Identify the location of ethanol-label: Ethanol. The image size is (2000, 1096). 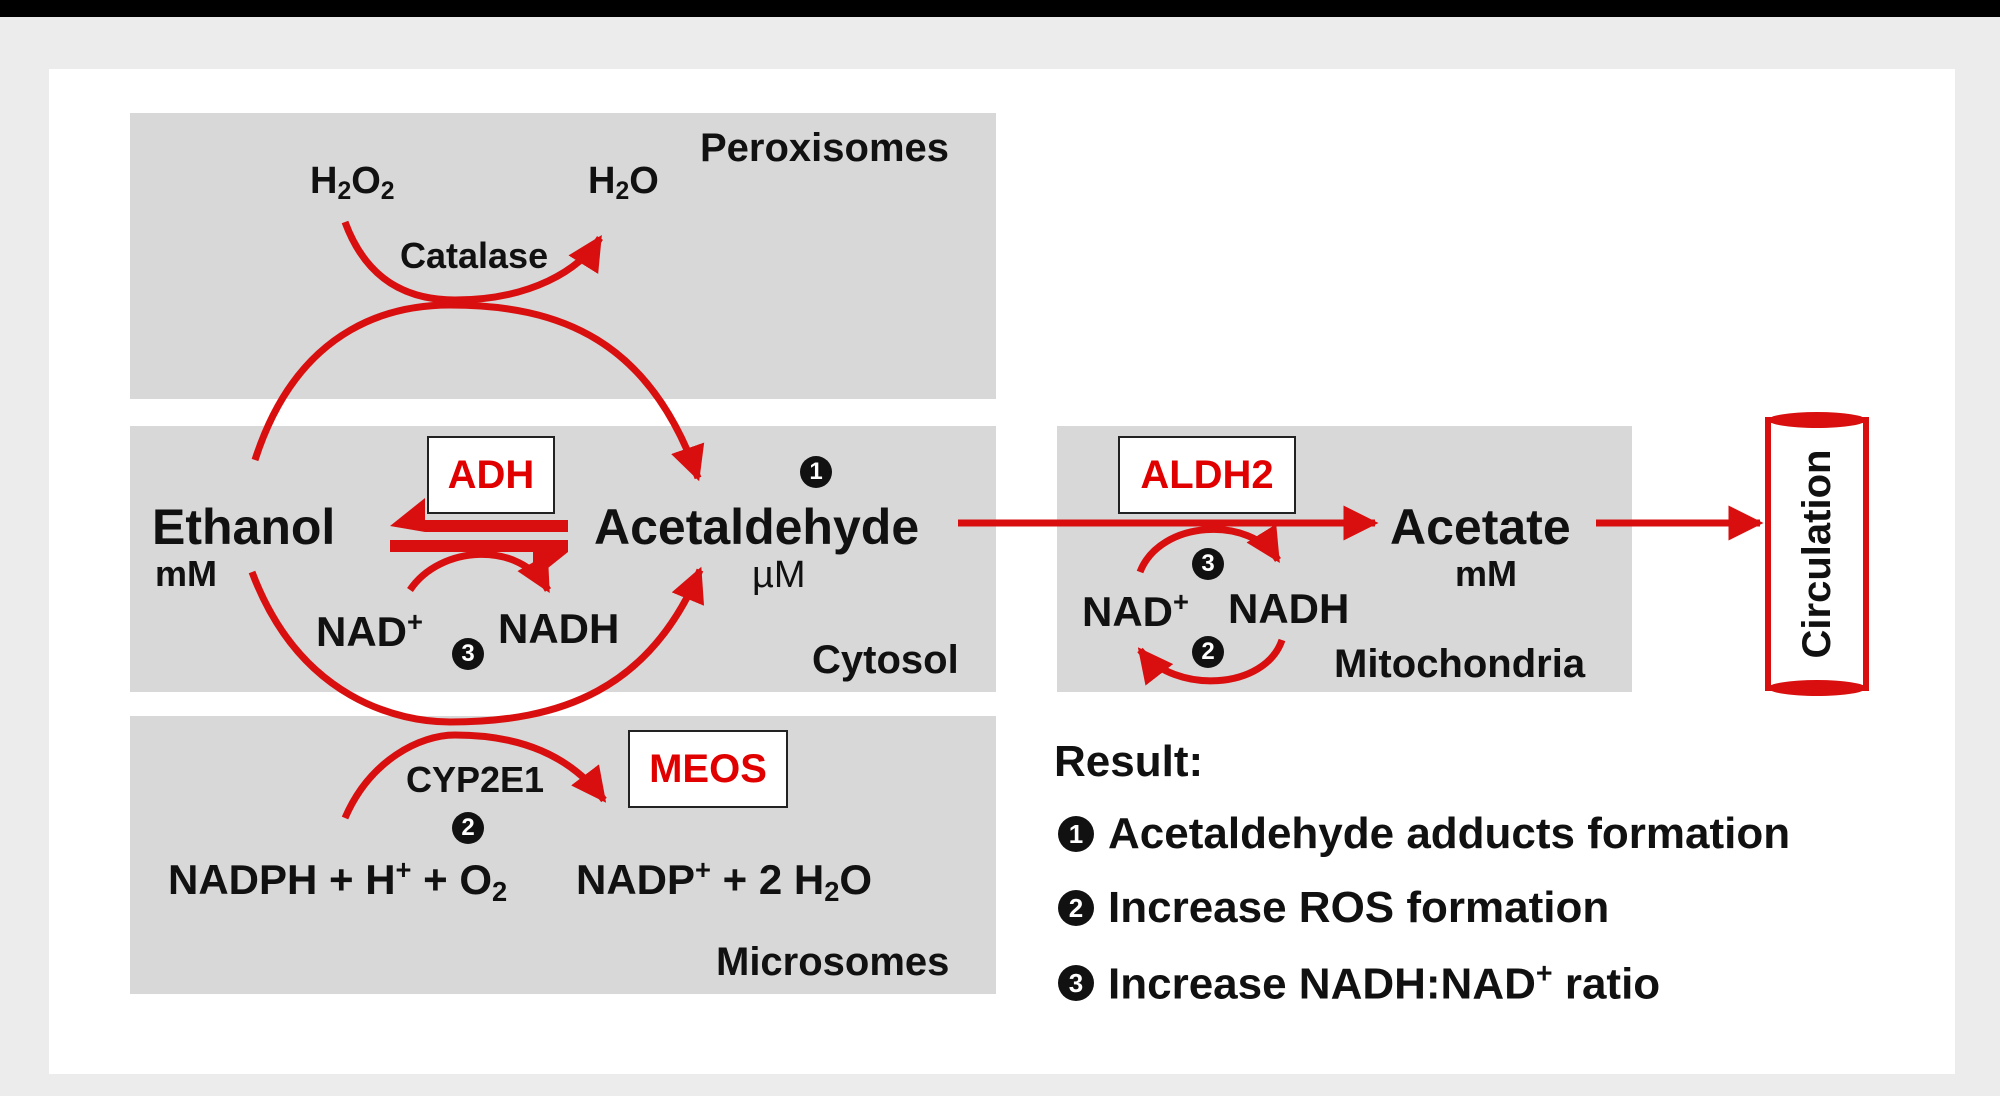
(244, 527).